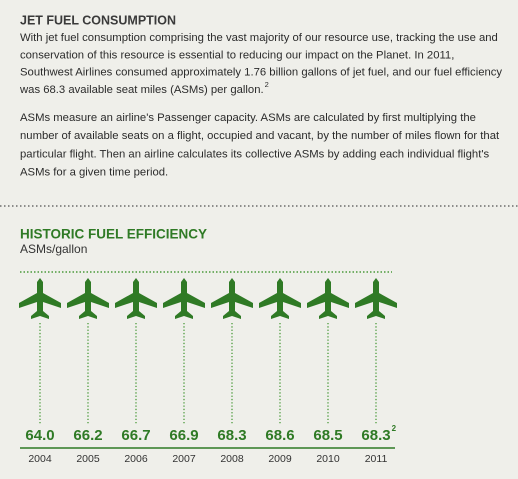 This screenshot has width=518, height=479. I want to click on year: 2004, so click(40, 459).